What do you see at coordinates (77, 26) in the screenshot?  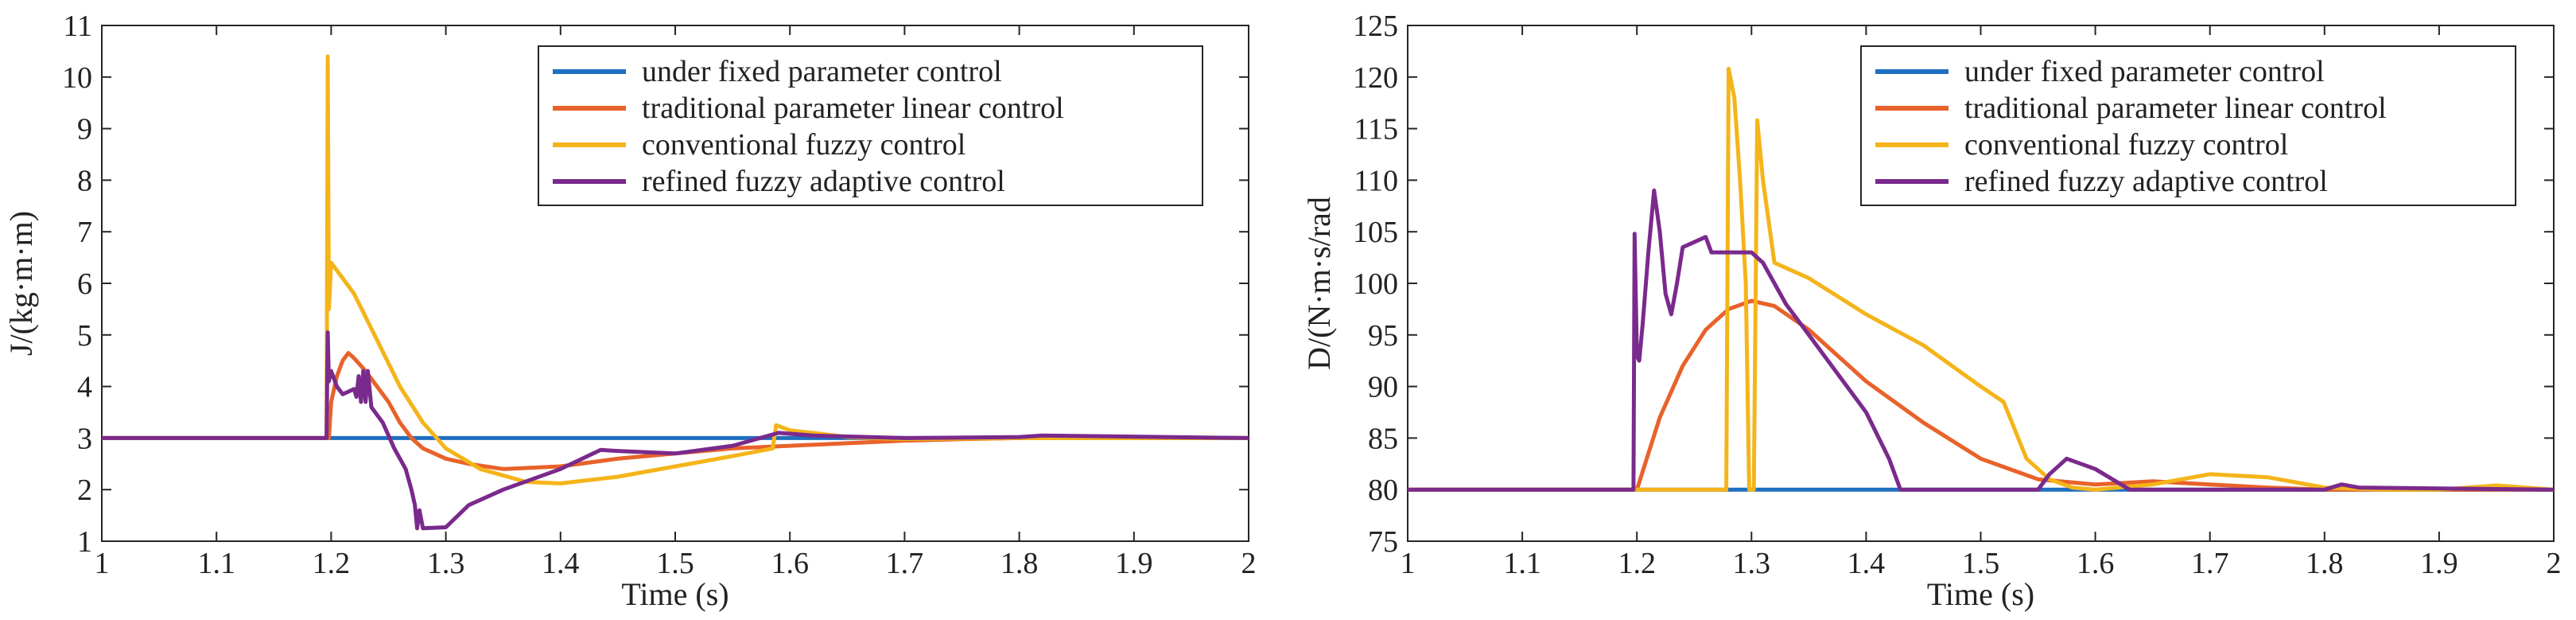 I see `y-tick-label: 11` at bounding box center [77, 26].